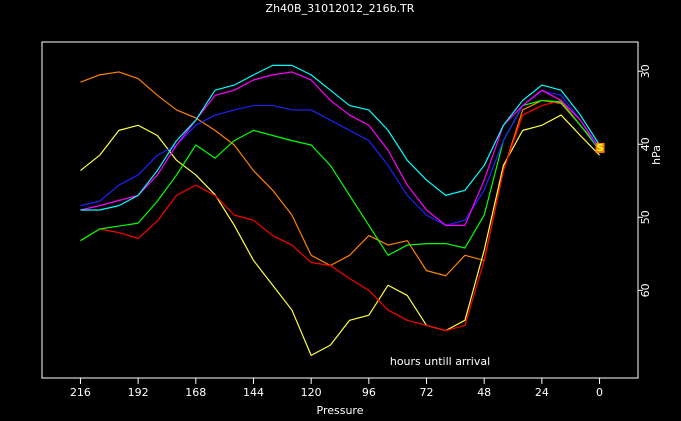 The image size is (681, 421). Describe the element at coordinates (599, 392) in the screenshot. I see `x-tick-label: 0` at that location.